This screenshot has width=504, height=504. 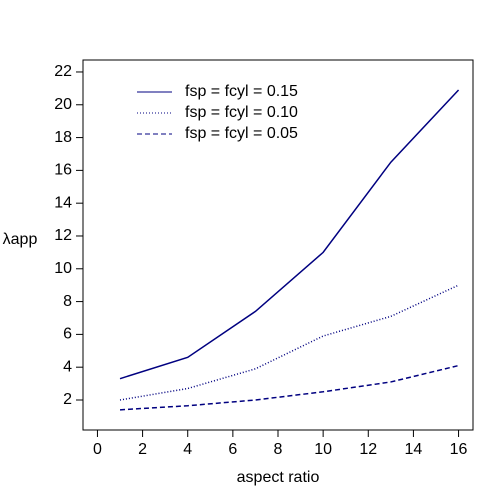 What do you see at coordinates (187, 449) in the screenshot?
I see `x-tick-label: 4` at bounding box center [187, 449].